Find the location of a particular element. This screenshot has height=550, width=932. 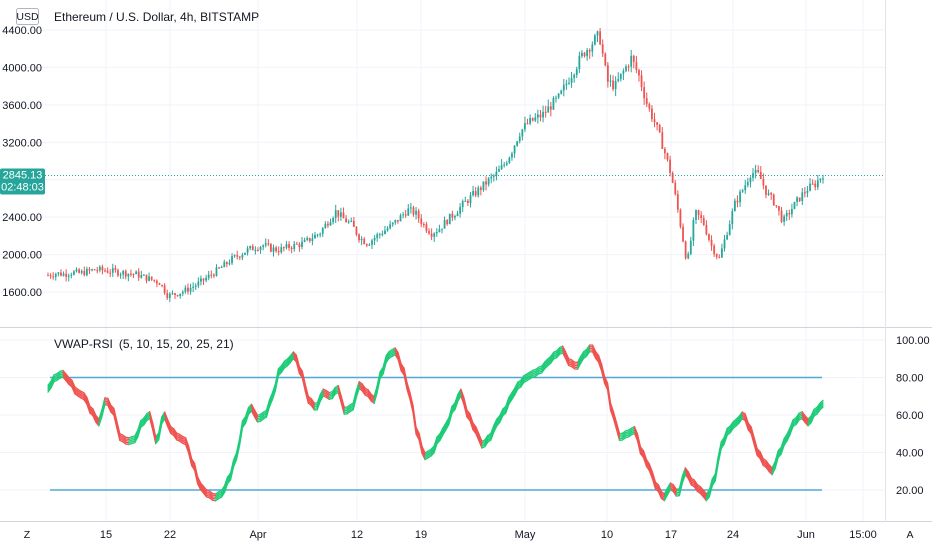

currency-badge-box is located at coordinates (27, 16).